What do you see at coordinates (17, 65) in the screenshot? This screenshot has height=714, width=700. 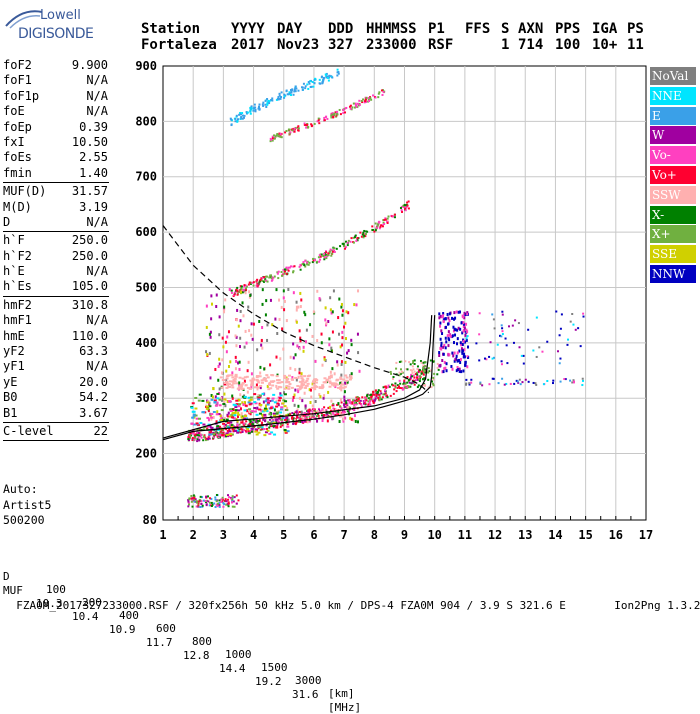 I see `param-label: foF2` at bounding box center [17, 65].